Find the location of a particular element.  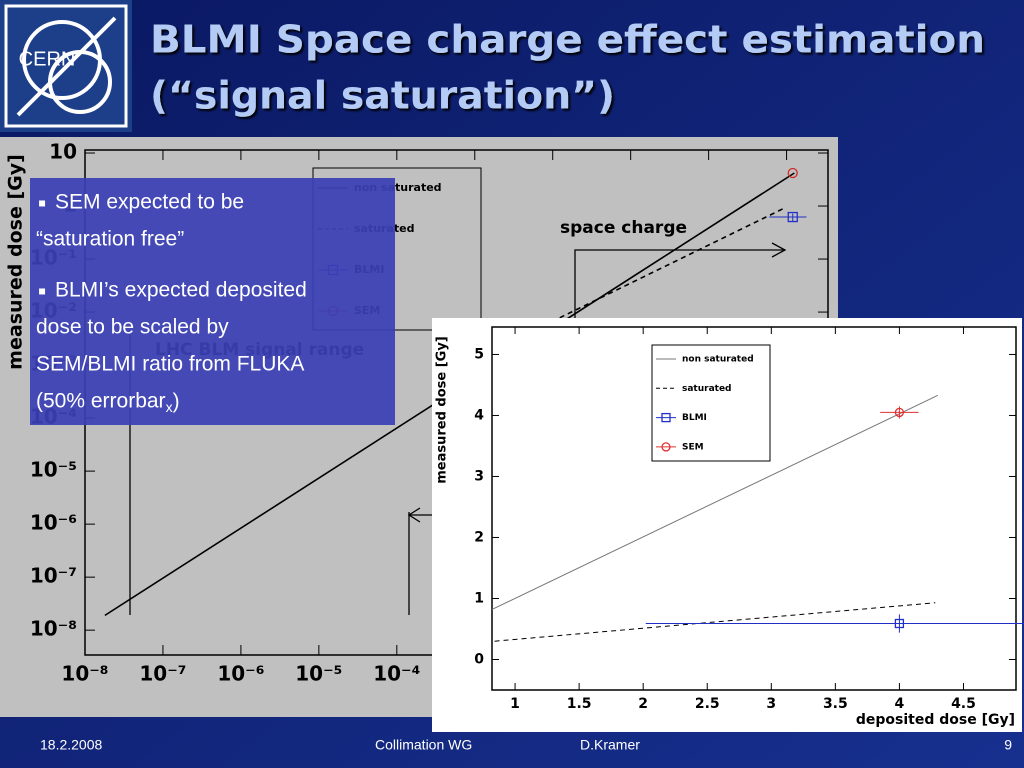

x-tick-label: 3.5 is located at coordinates (835, 704).